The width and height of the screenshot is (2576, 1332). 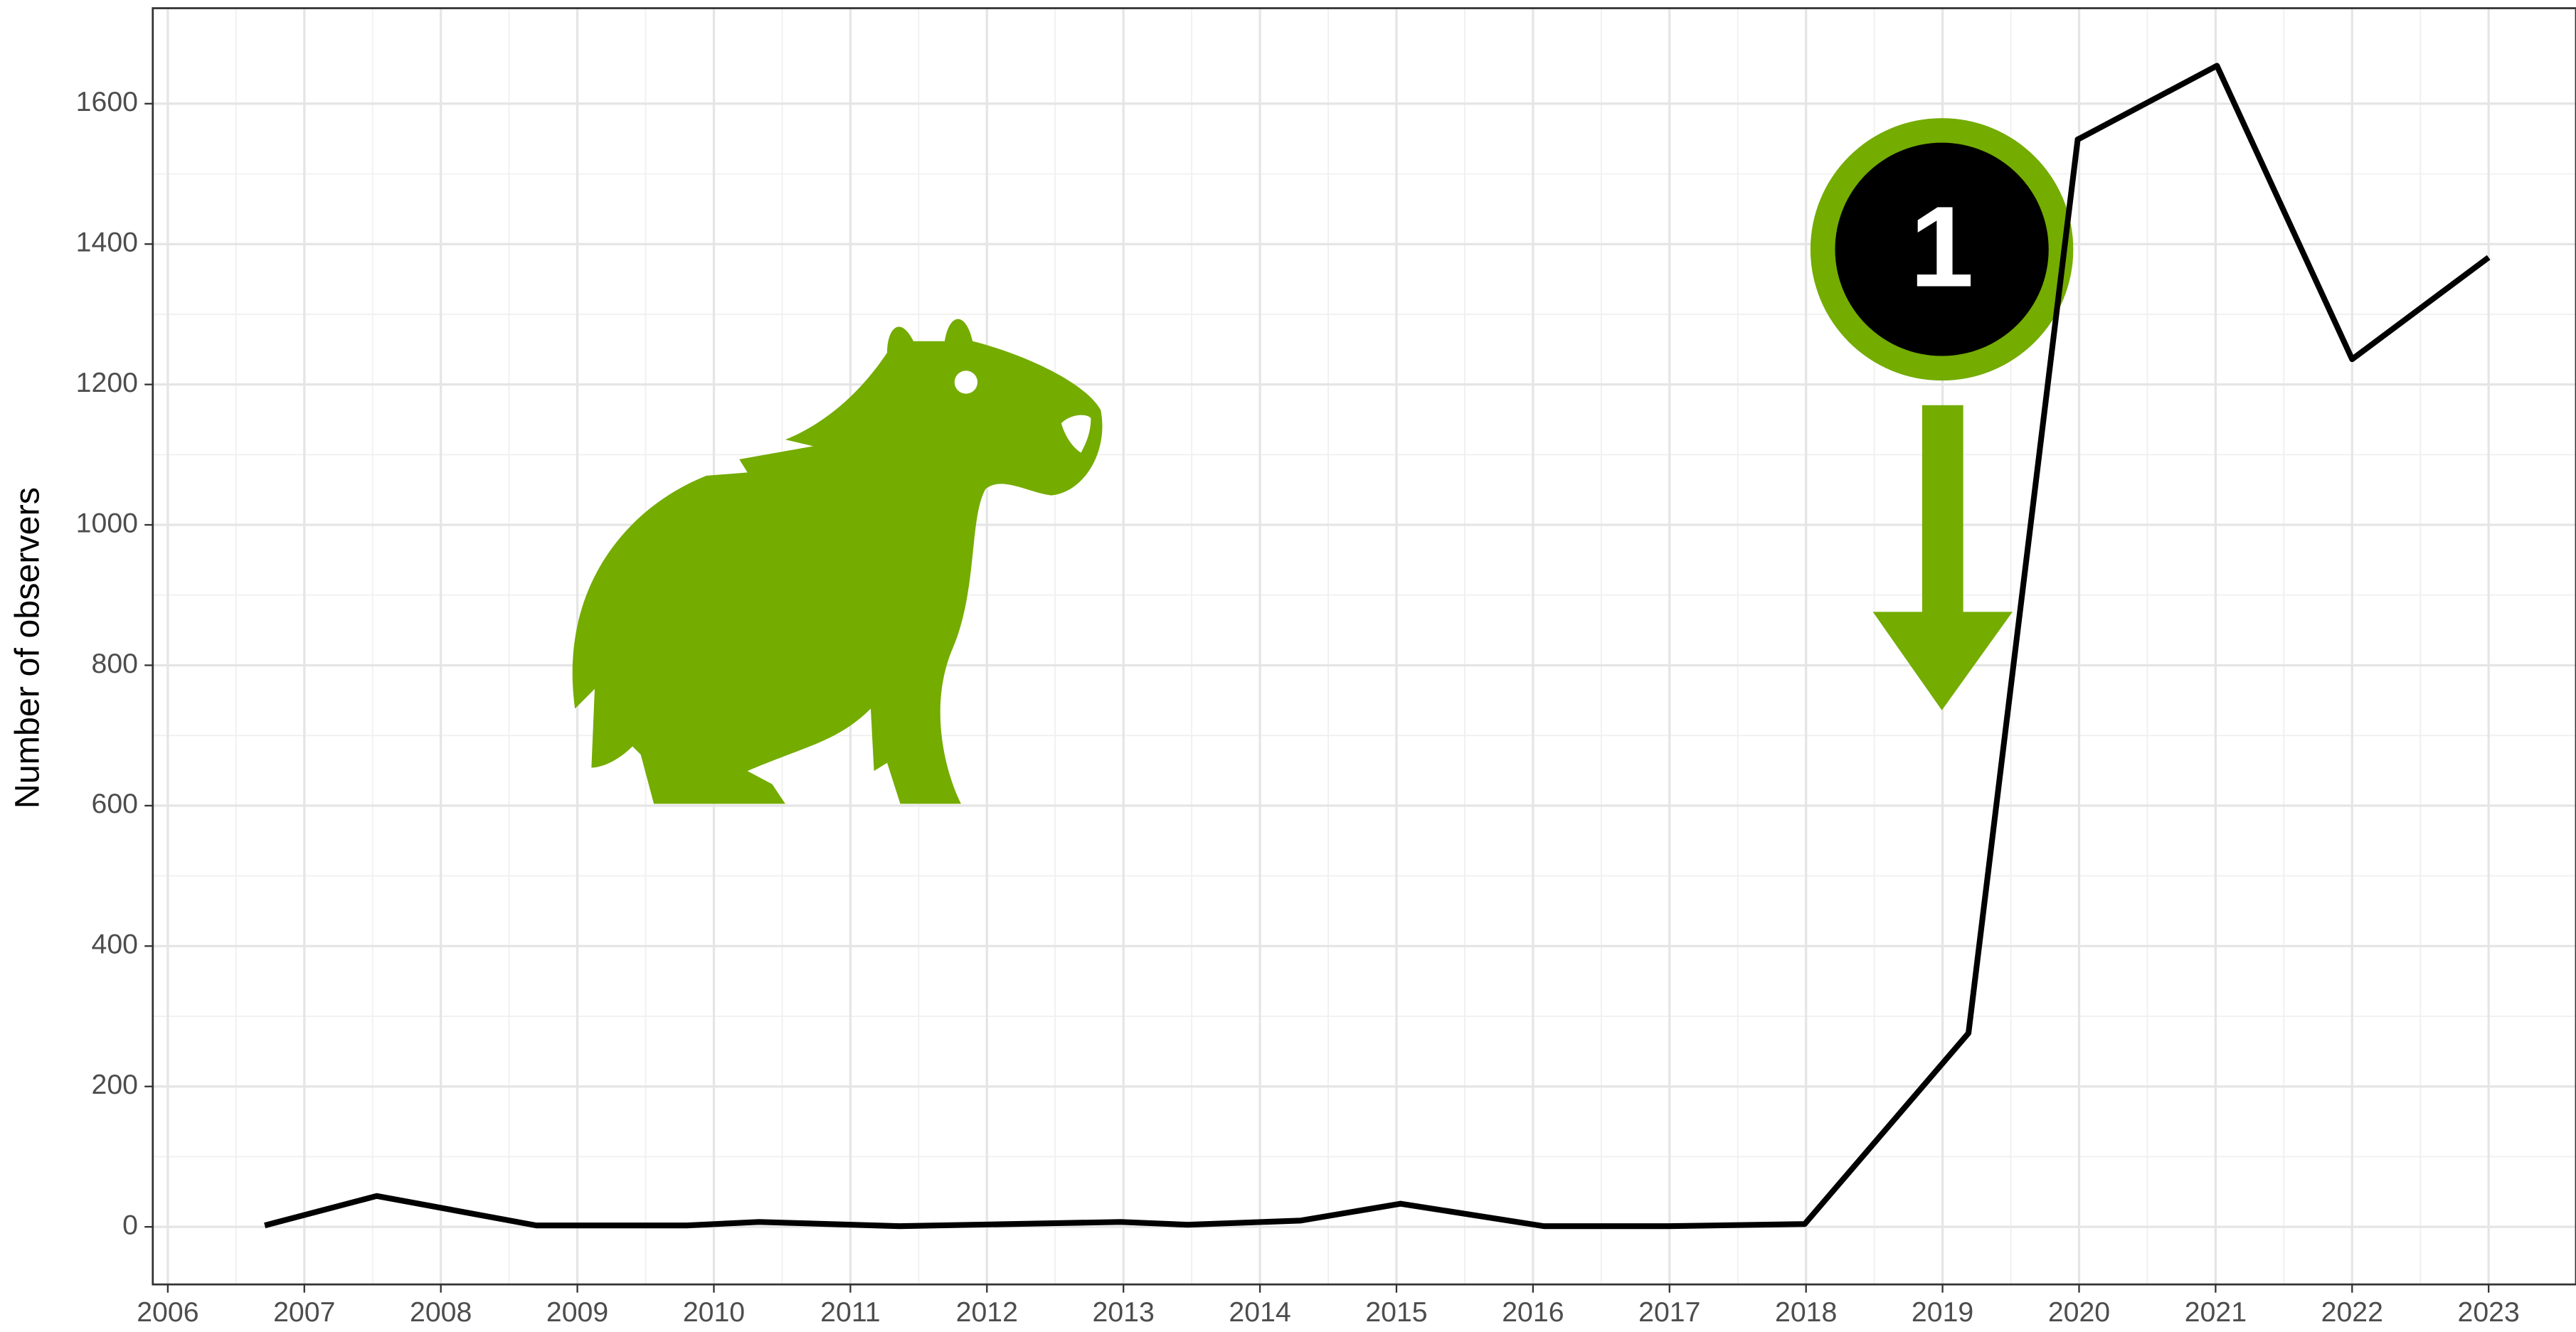 What do you see at coordinates (1943, 661) in the screenshot?
I see `arrow-head` at bounding box center [1943, 661].